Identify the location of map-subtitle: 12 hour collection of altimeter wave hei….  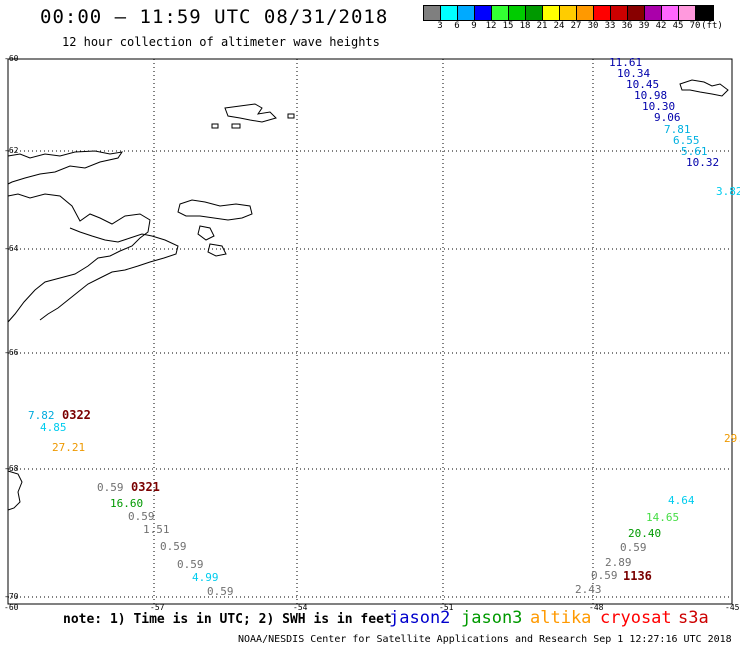
(221, 42).